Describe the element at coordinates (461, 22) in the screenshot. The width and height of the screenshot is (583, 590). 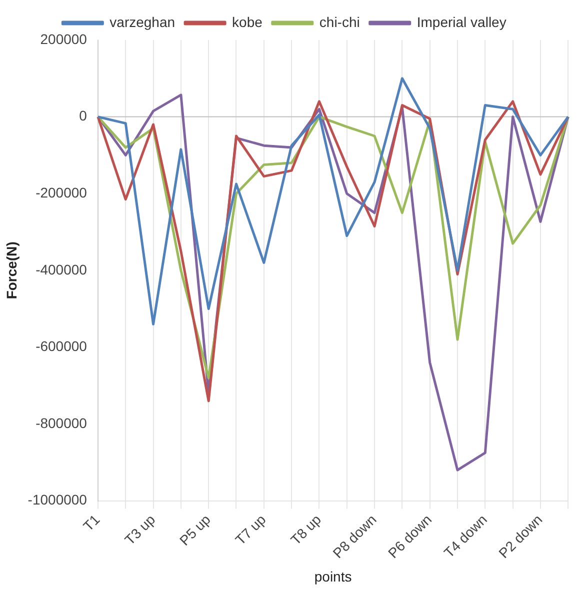
I see `legend-label: Imperial valley` at that location.